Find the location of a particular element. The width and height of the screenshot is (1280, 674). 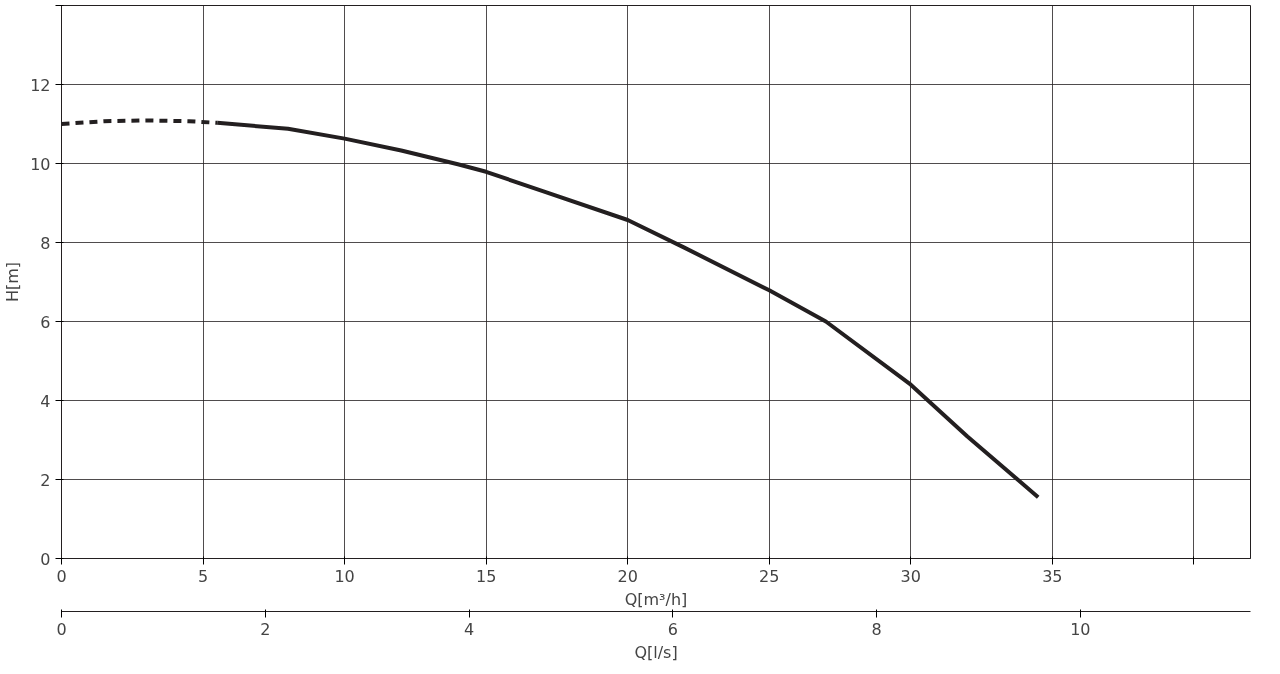

x2-tick-label: 6 is located at coordinates (672, 629).